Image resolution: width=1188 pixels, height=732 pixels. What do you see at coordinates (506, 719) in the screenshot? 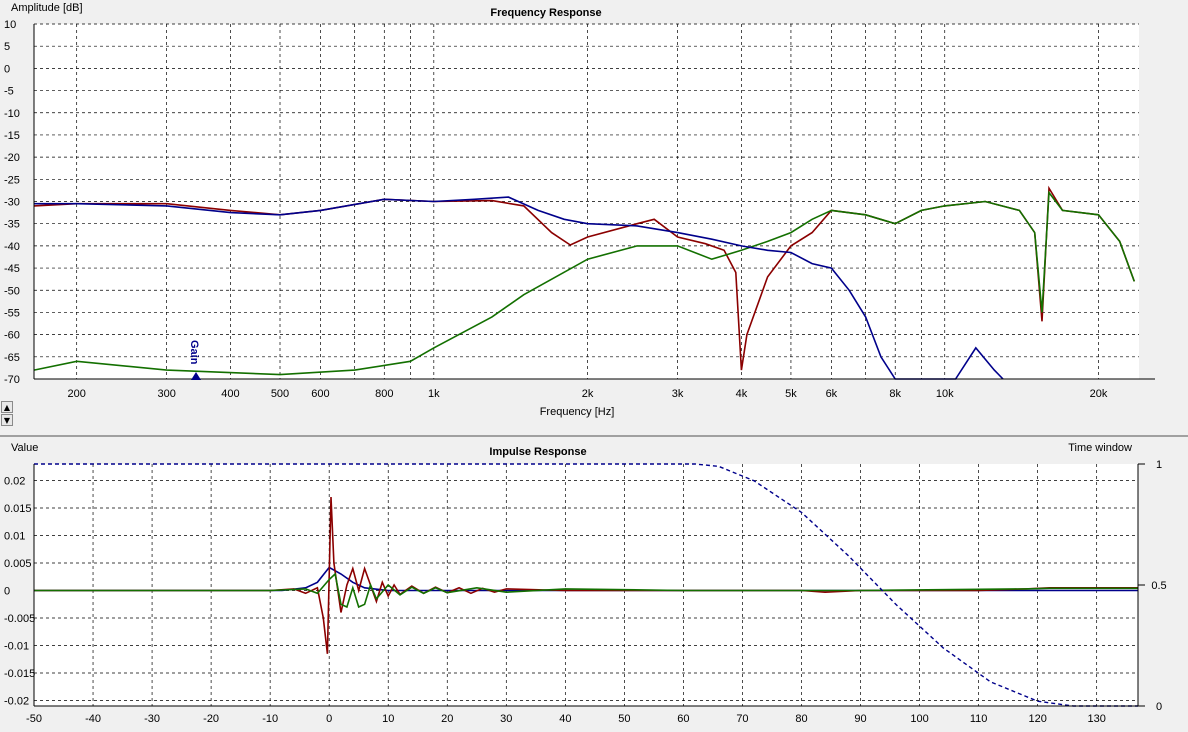
I see `impulse-x-tick-label: 30` at bounding box center [506, 719].